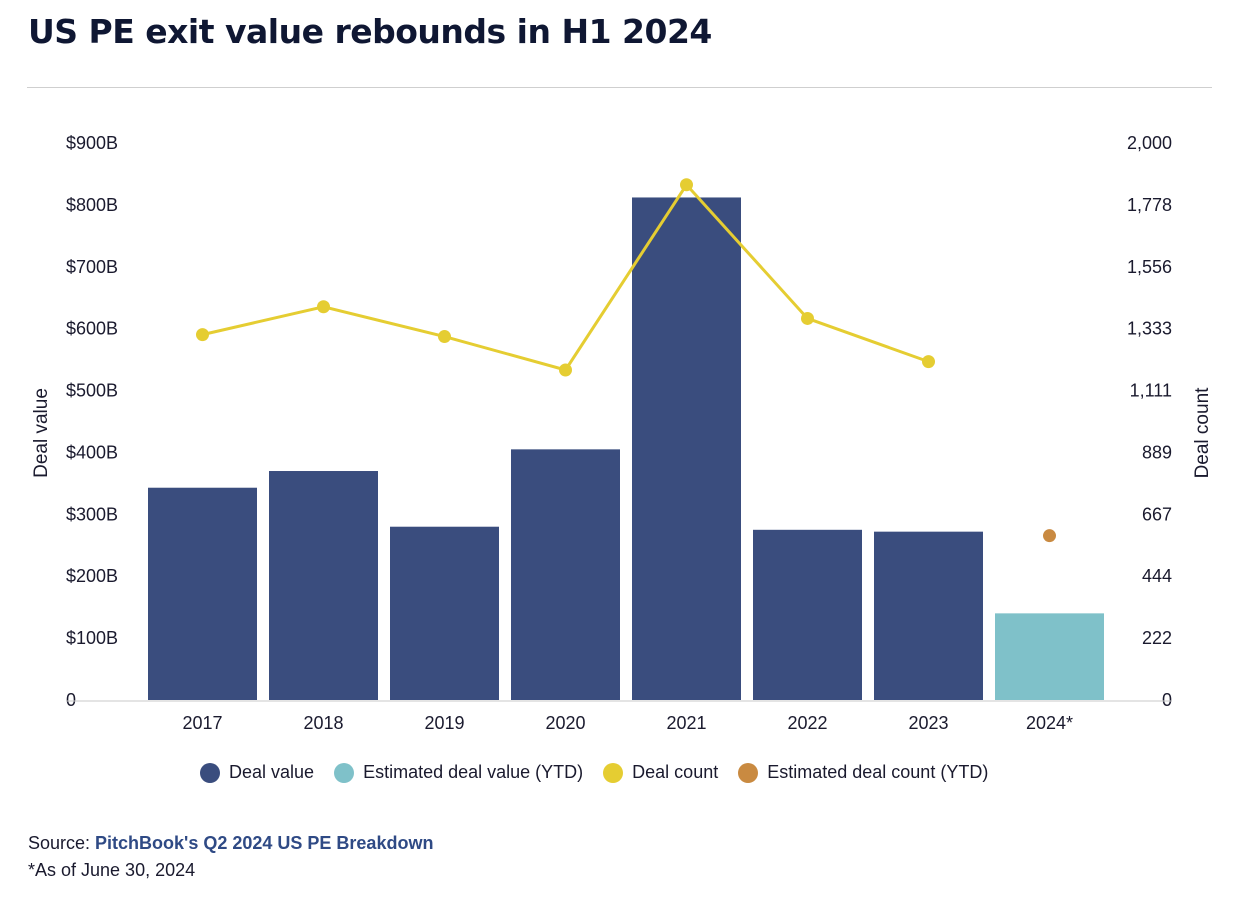 The height and width of the screenshot is (897, 1242). Describe the element at coordinates (1157, 576) in the screenshot. I see `y-tick-right: 444` at that location.